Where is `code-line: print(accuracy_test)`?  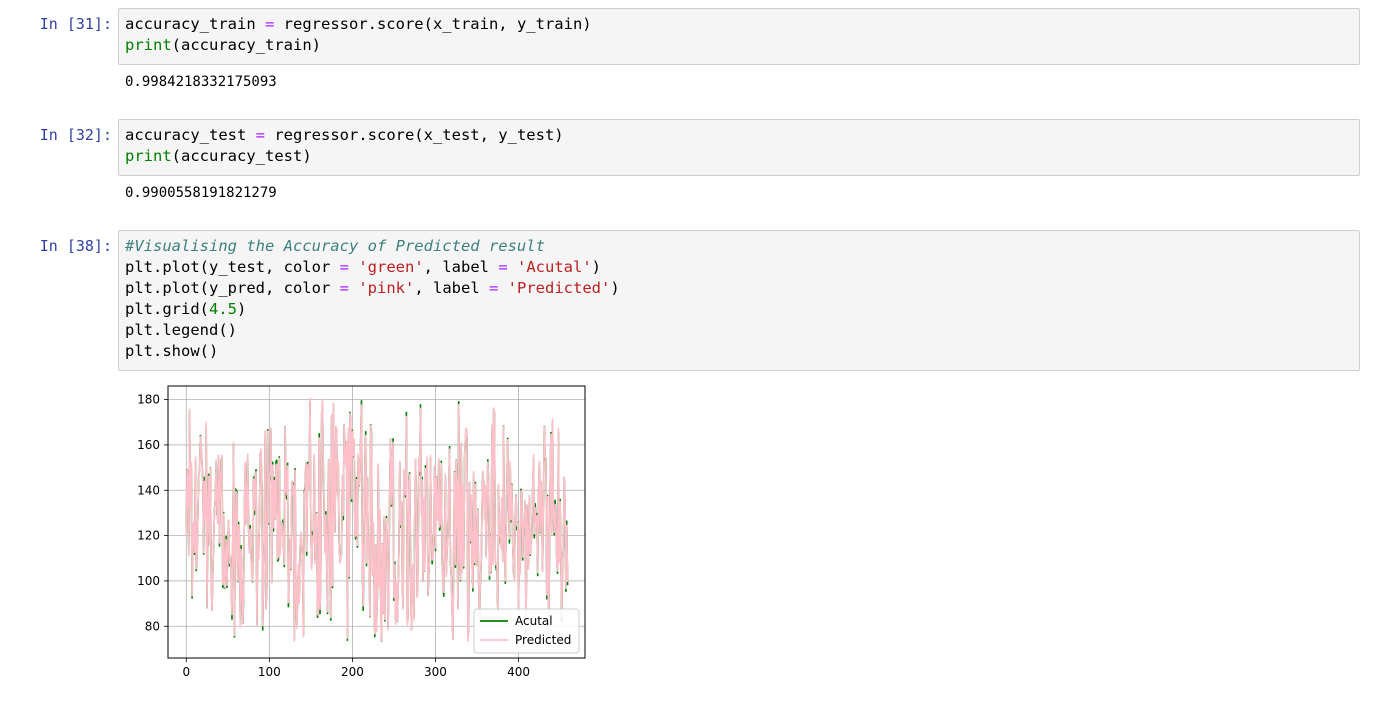 code-line: print(accuracy_test) is located at coordinates (739, 156).